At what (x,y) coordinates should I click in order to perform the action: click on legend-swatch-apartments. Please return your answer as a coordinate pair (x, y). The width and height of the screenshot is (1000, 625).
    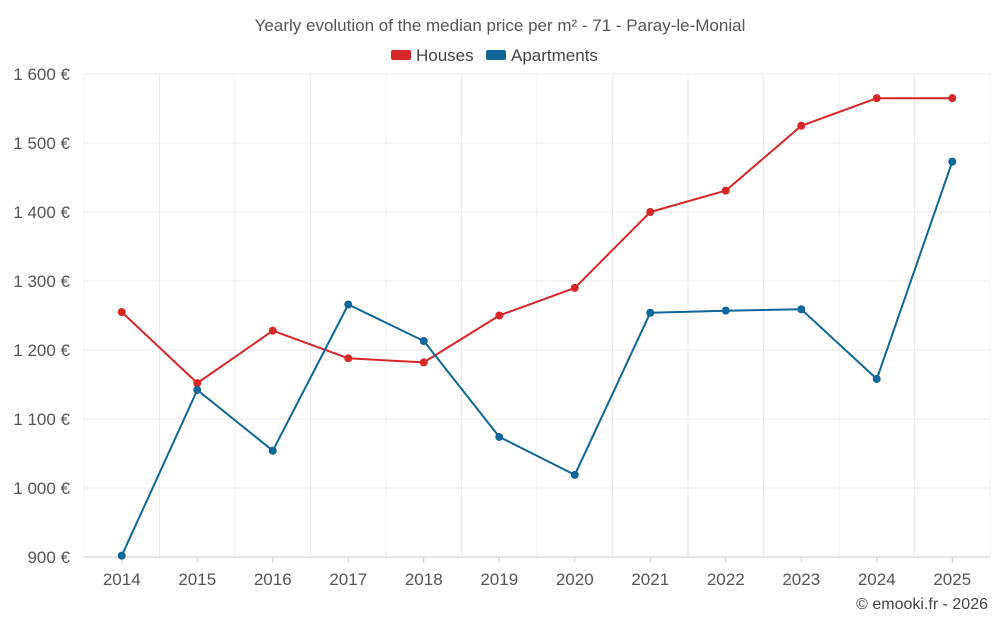
    Looking at the image, I should click on (496, 55).